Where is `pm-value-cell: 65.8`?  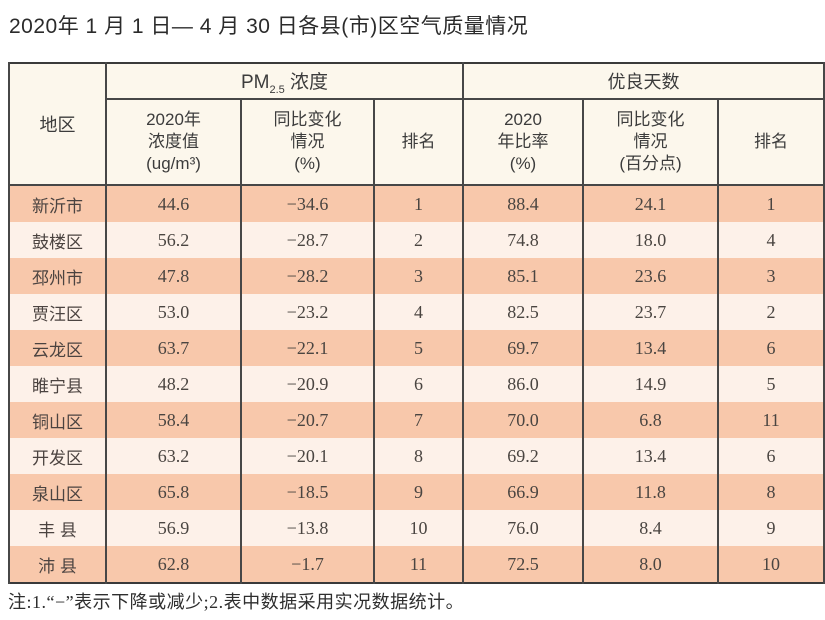
pm-value-cell: 65.8 is located at coordinates (173, 492).